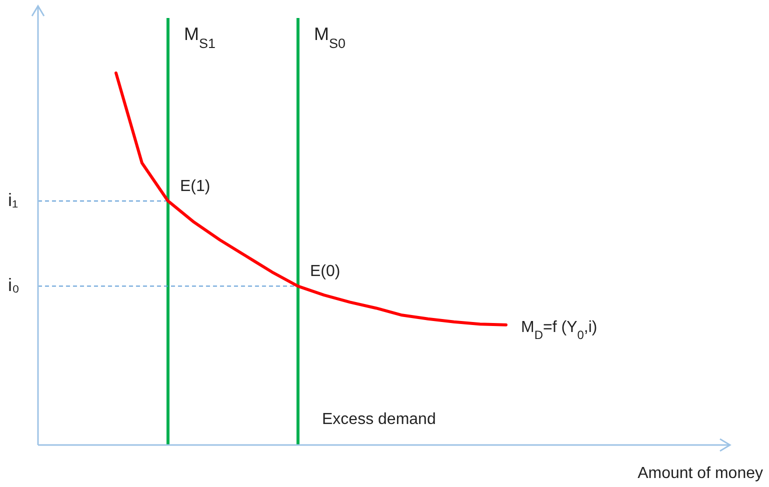 This screenshot has width=769, height=487. Describe the element at coordinates (325, 271) in the screenshot. I see `annotation: E(0)` at that location.